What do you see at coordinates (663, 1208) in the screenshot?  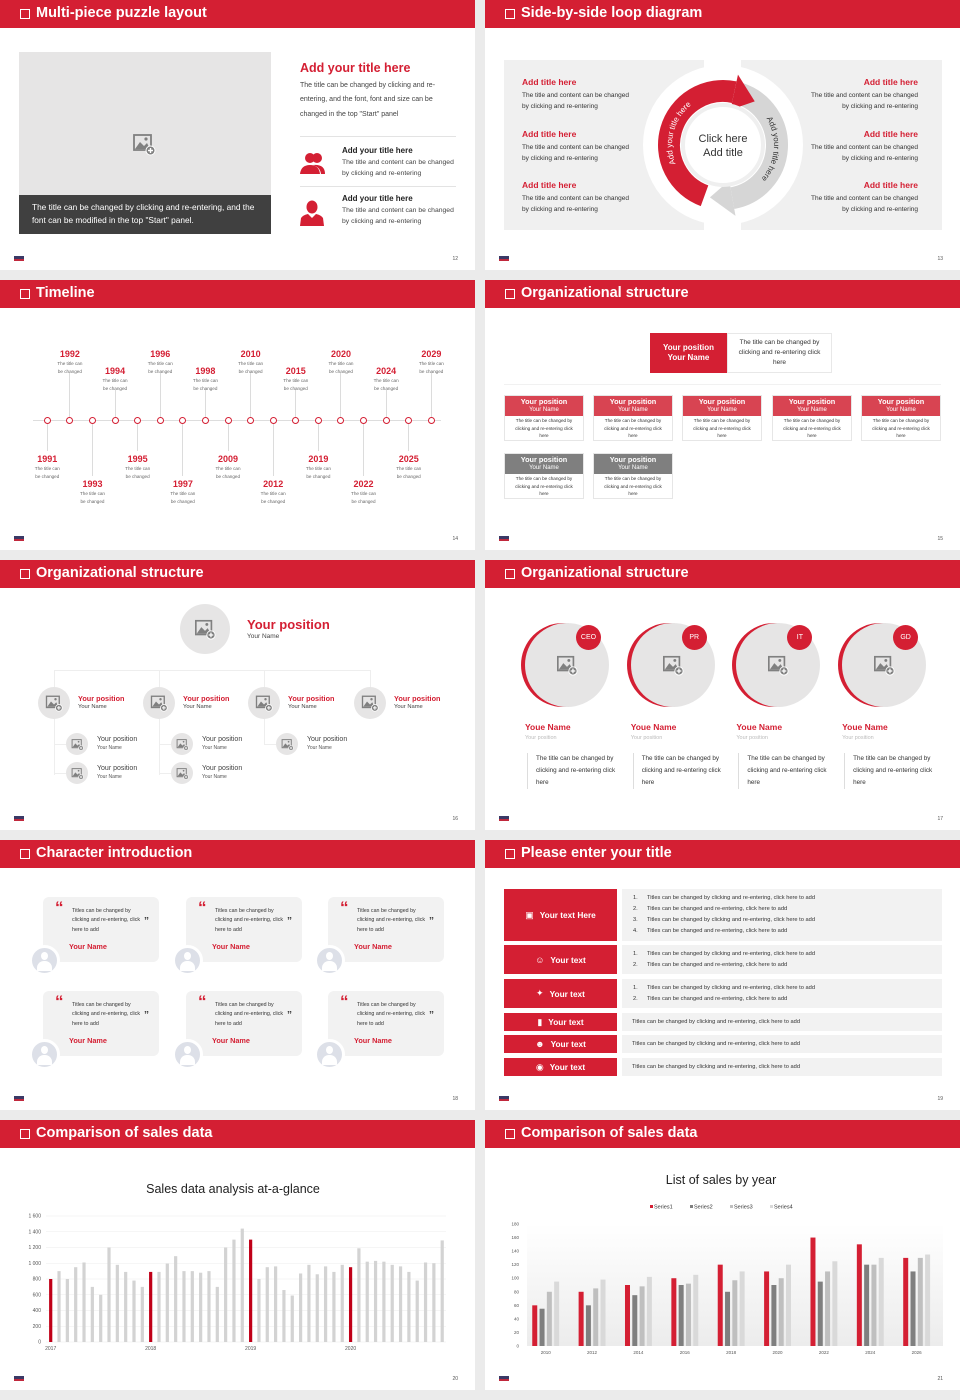 I see `legend-label: Series1` at bounding box center [663, 1208].